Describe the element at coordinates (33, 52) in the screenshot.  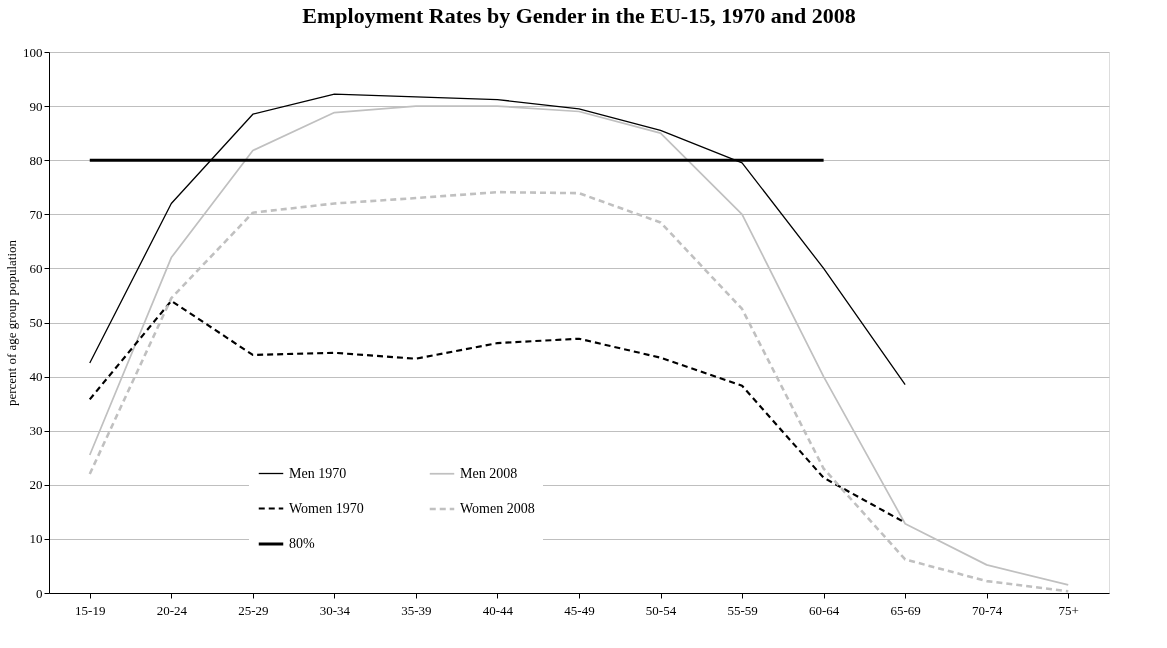
I see `y-tick-label: 100` at that location.